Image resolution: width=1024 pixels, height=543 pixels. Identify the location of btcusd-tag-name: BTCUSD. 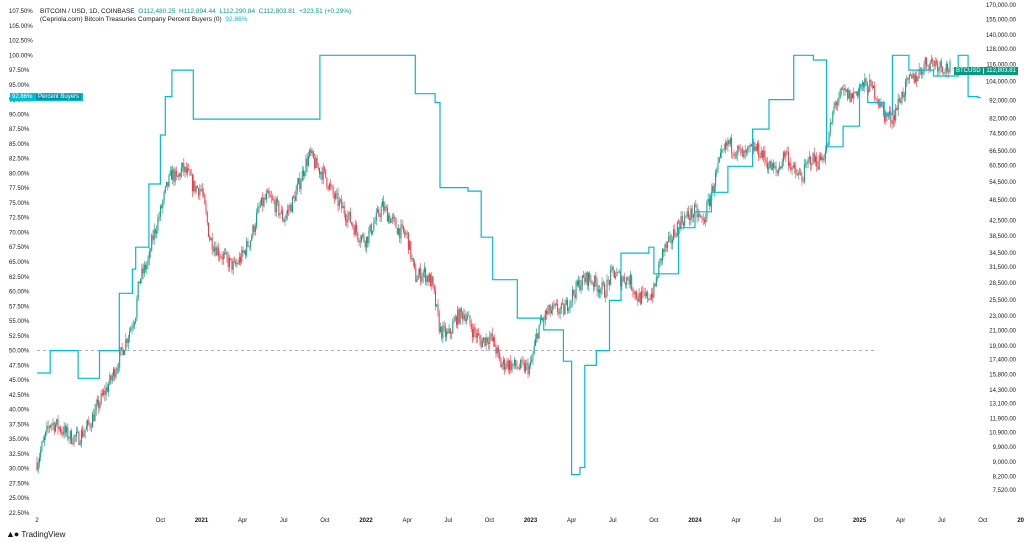
(968, 71).